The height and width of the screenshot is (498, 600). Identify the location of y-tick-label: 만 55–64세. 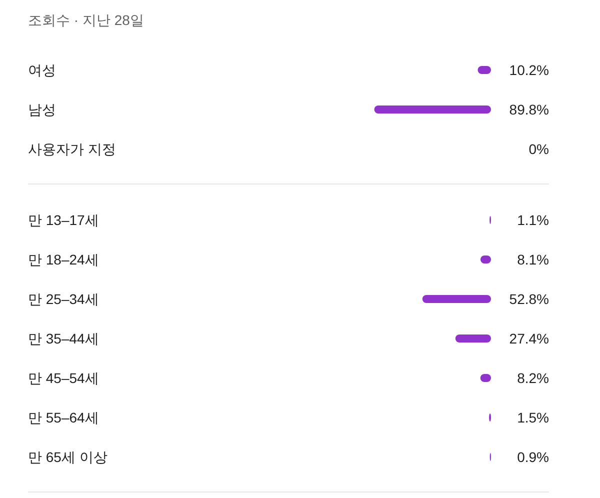
(63, 418).